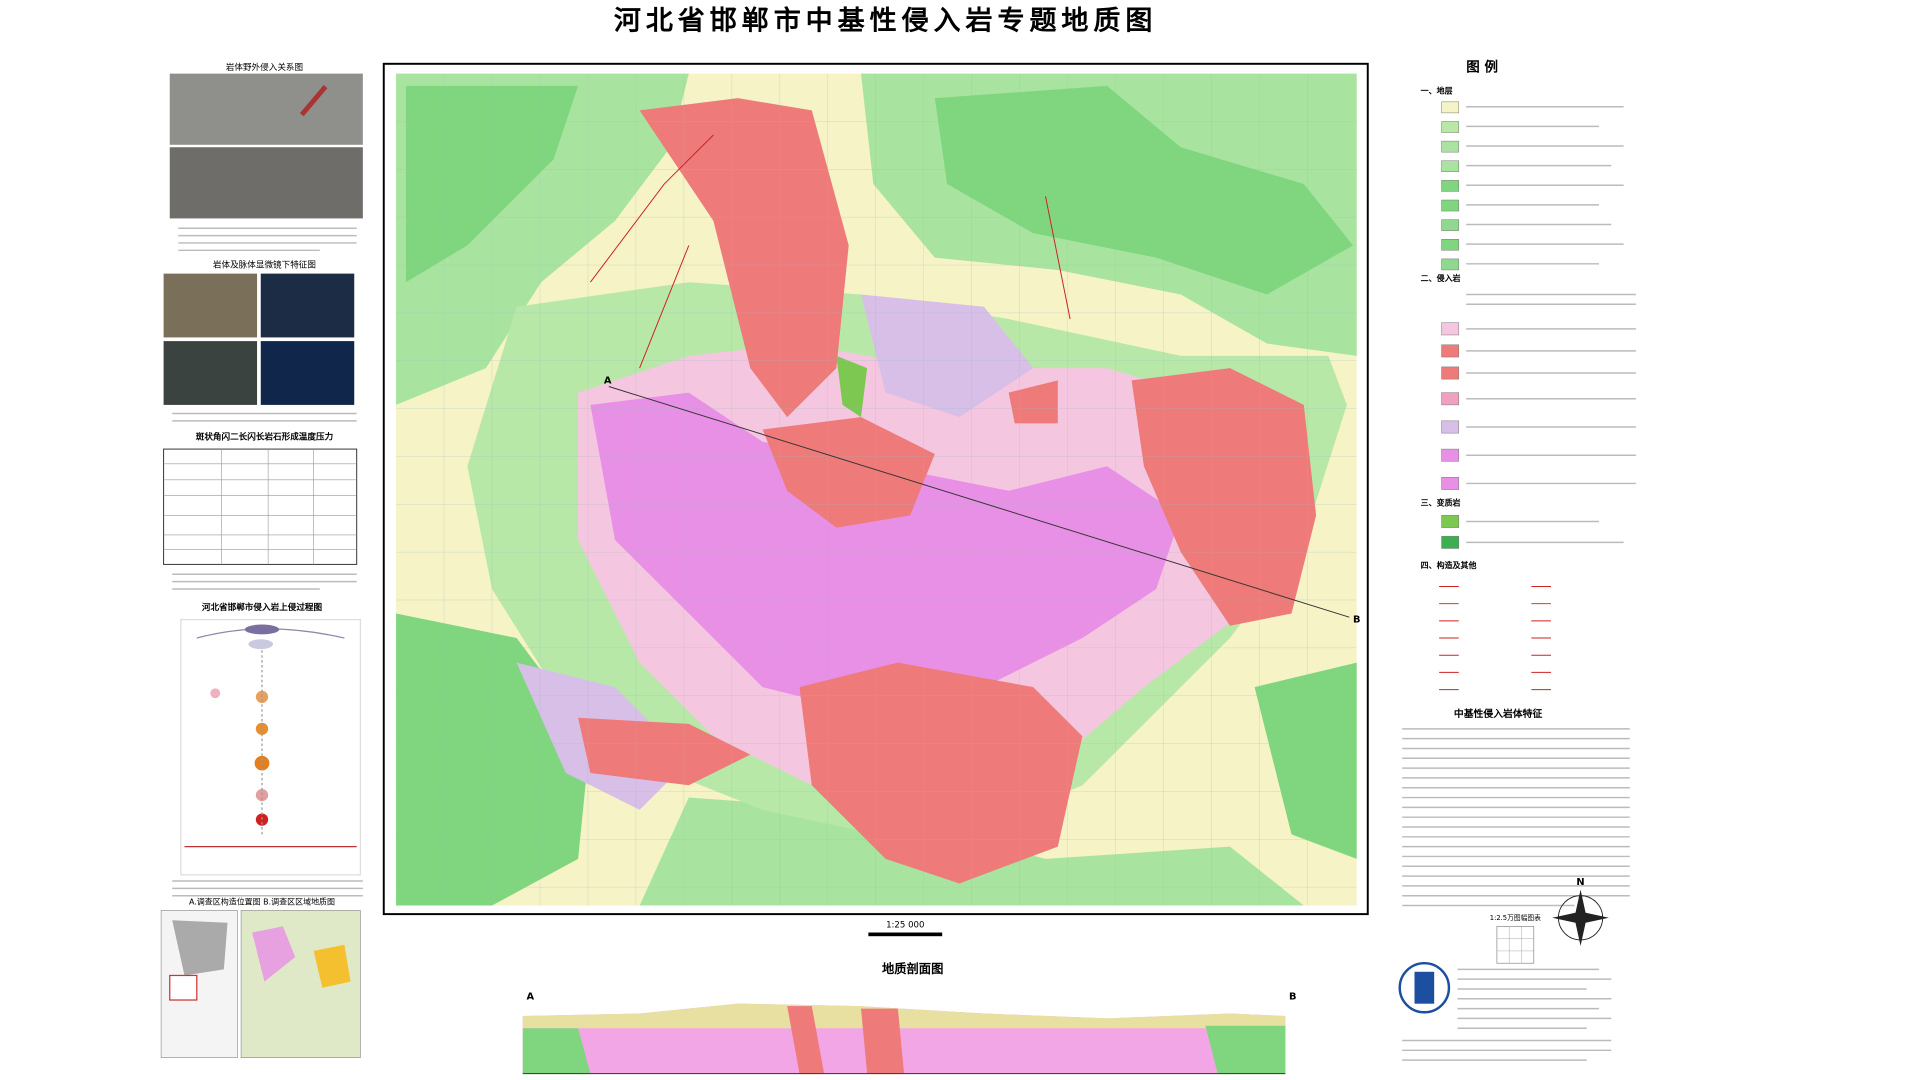 The height and width of the screenshot is (1080, 1920). I want to click on label: 地质剖面图, so click(912, 968).